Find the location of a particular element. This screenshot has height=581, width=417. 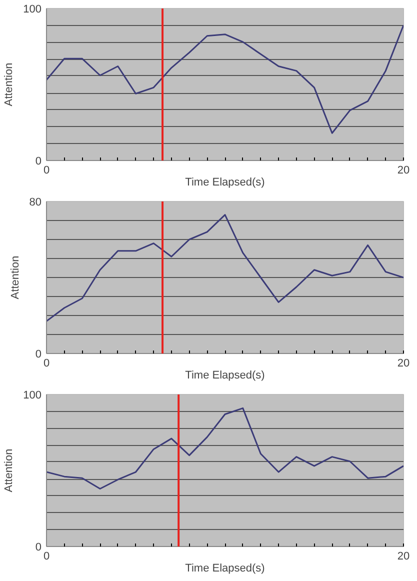

y-tick-label: 80 is located at coordinates (35, 202).